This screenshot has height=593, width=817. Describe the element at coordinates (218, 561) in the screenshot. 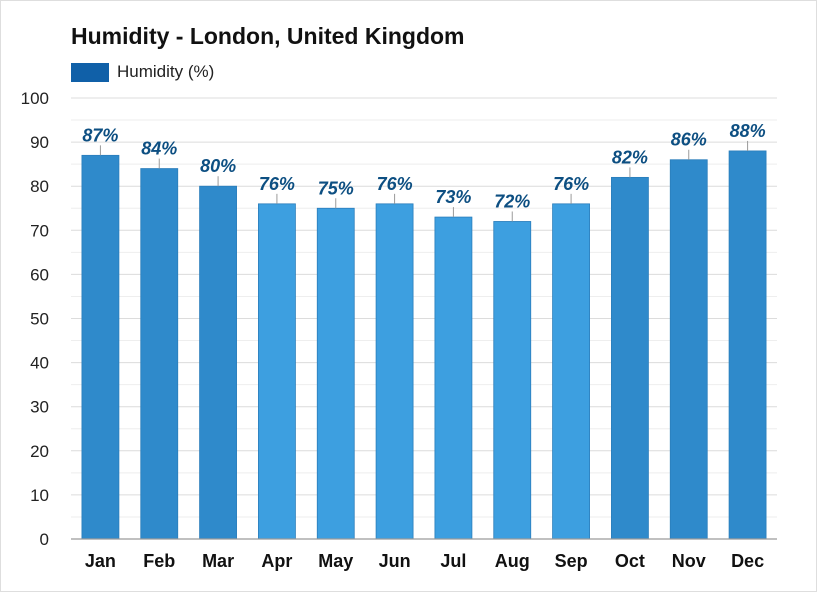

I see `x-tick-label: Mar` at that location.